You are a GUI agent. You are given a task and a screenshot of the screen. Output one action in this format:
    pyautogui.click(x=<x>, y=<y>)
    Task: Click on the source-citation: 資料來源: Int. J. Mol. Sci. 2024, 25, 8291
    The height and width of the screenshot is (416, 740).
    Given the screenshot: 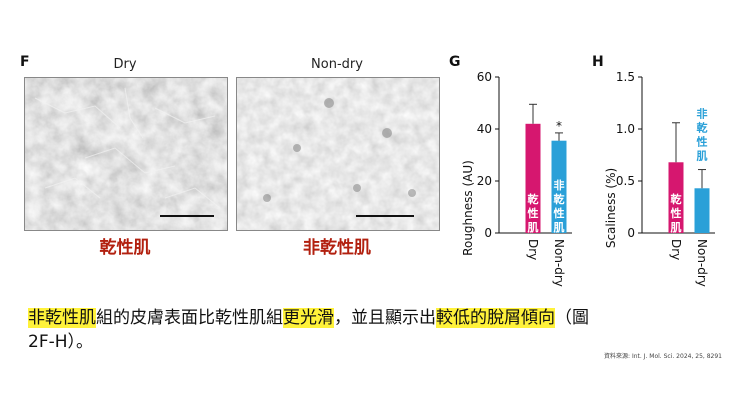 What is the action you would take?
    pyautogui.click(x=663, y=356)
    